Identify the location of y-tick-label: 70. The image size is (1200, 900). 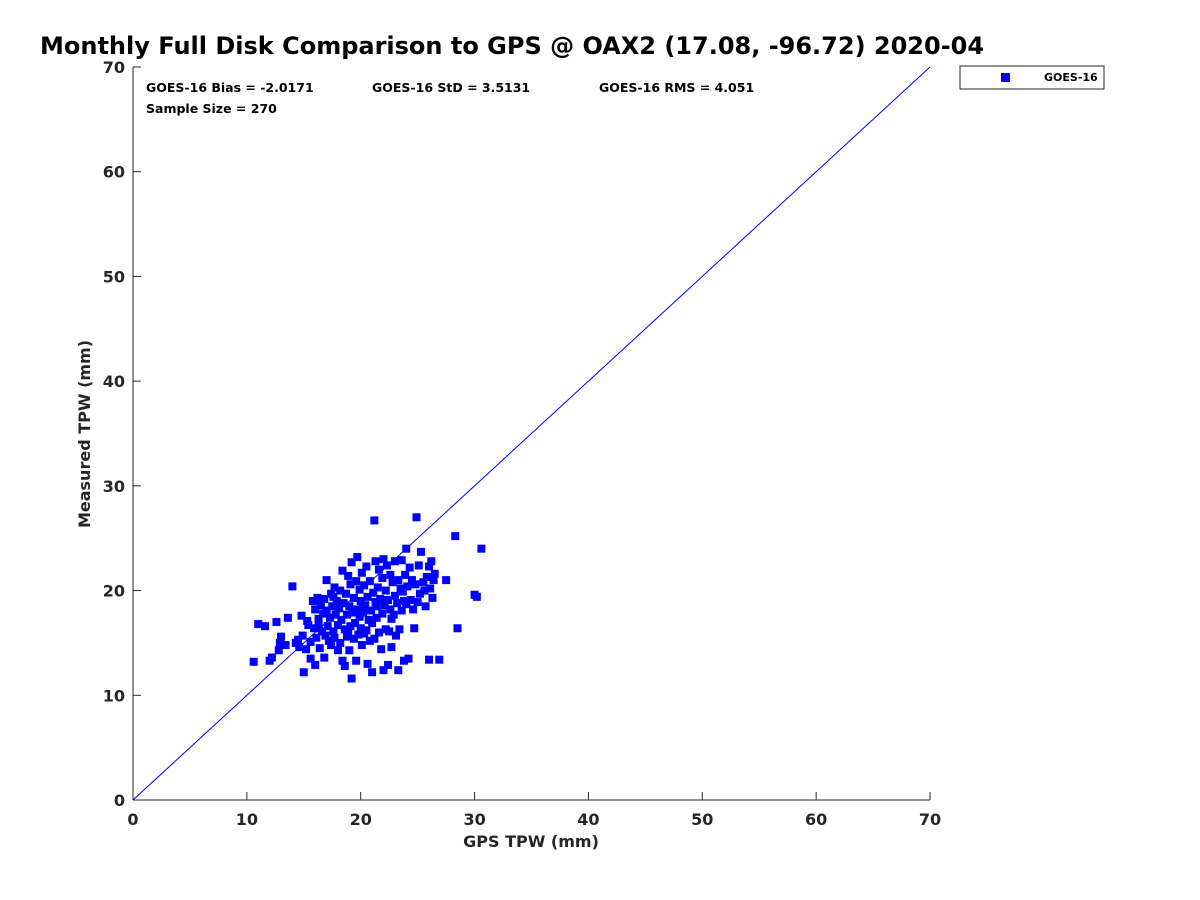
(114, 67).